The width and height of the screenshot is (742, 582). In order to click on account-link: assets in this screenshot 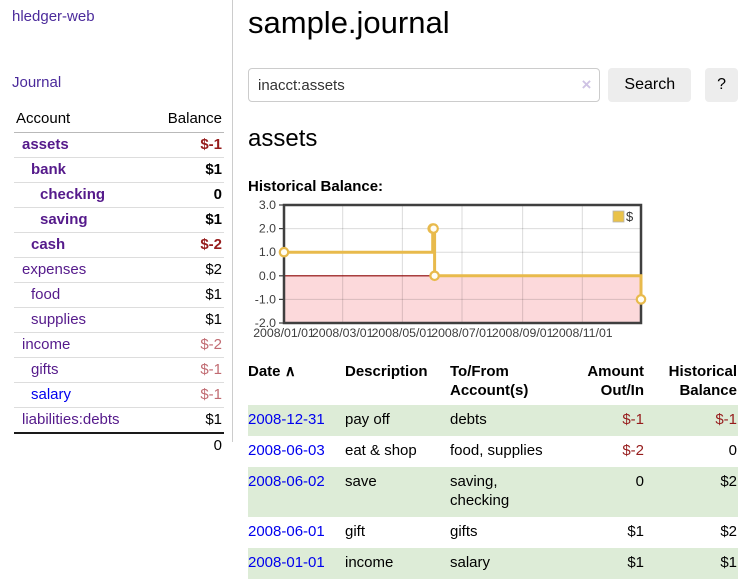, I will do `click(45, 144)`.